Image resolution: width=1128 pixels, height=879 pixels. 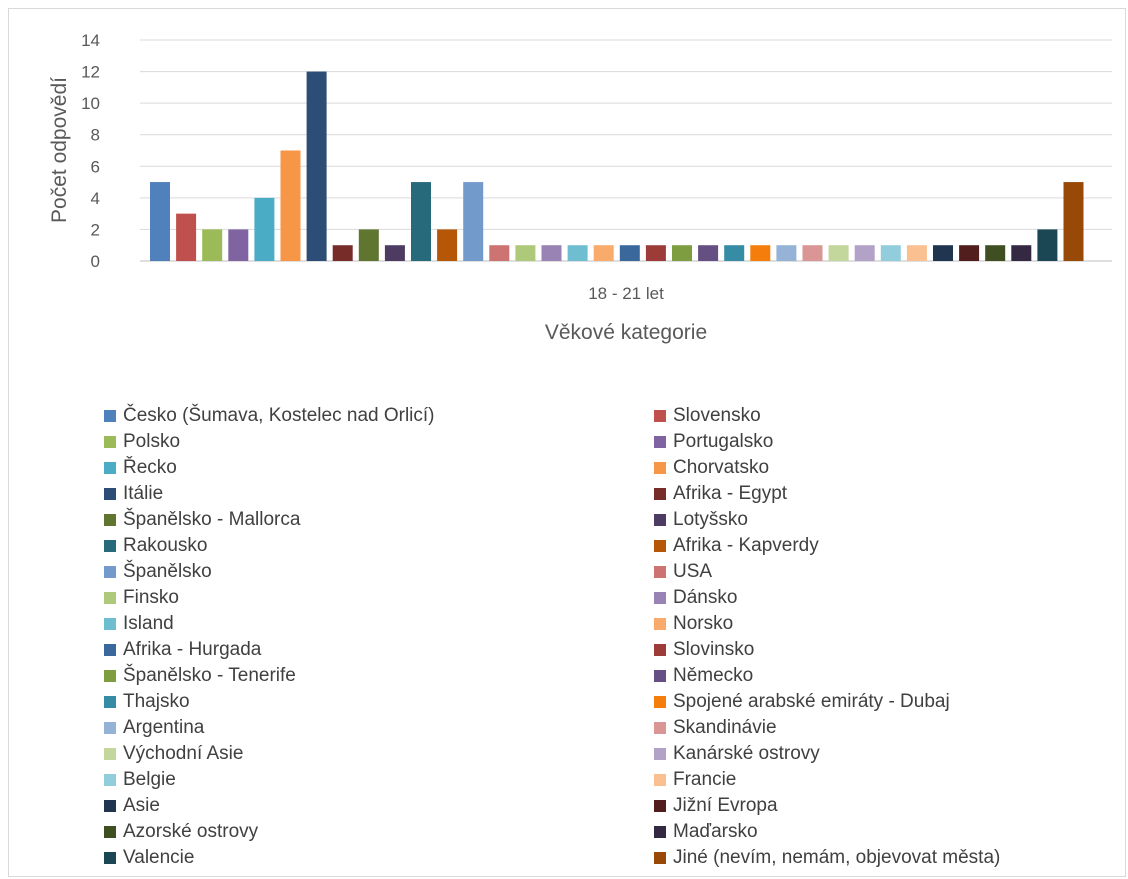 I want to click on legend-item: Německo, so click(x=703, y=676).